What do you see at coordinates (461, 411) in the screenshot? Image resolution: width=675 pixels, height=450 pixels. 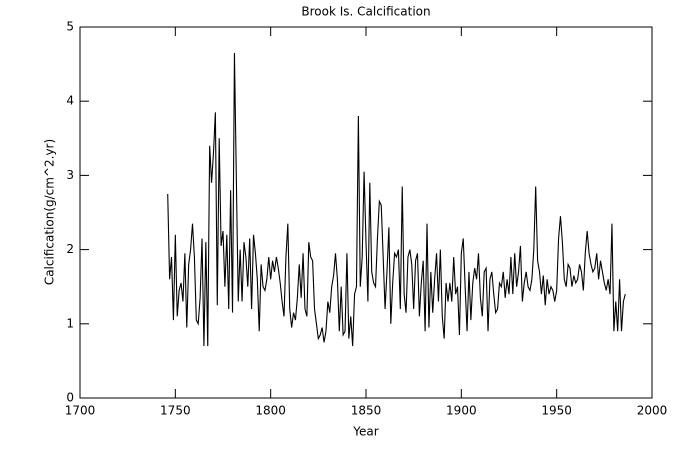 I see `x-tick-label: 1900` at bounding box center [461, 411].